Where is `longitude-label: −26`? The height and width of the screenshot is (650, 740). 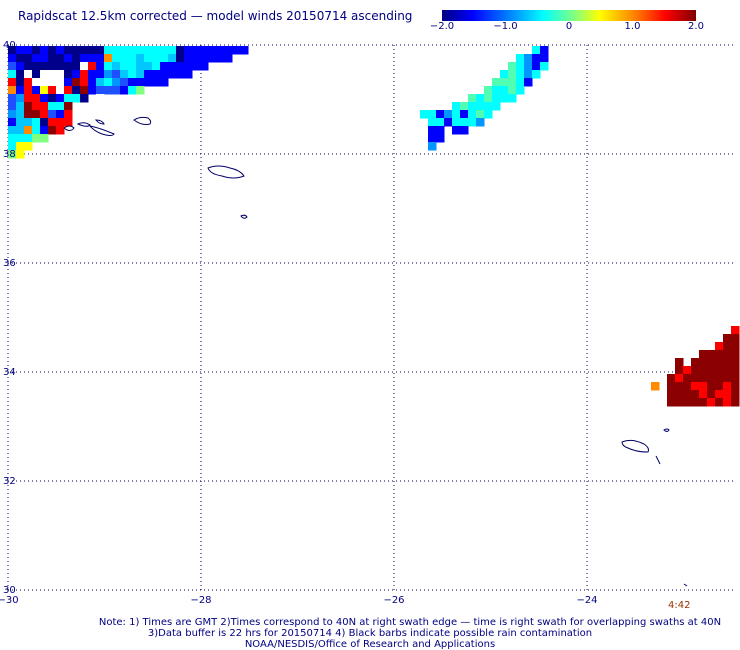 longitude-label: −26 is located at coordinates (393, 600).